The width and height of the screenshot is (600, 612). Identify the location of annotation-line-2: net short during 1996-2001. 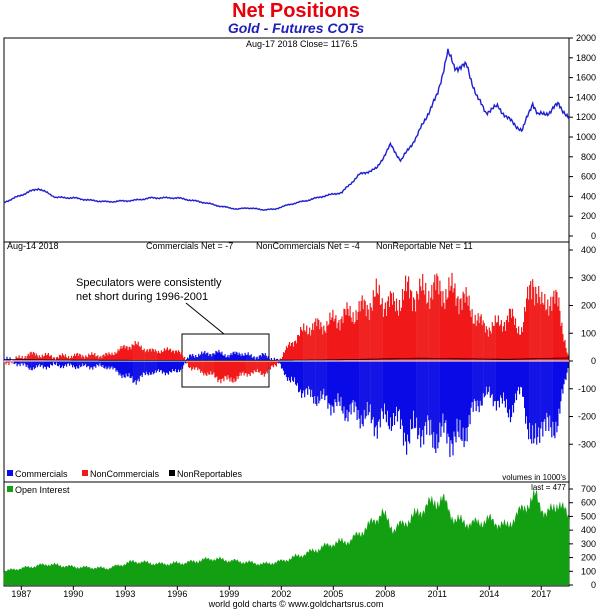
(142, 297).